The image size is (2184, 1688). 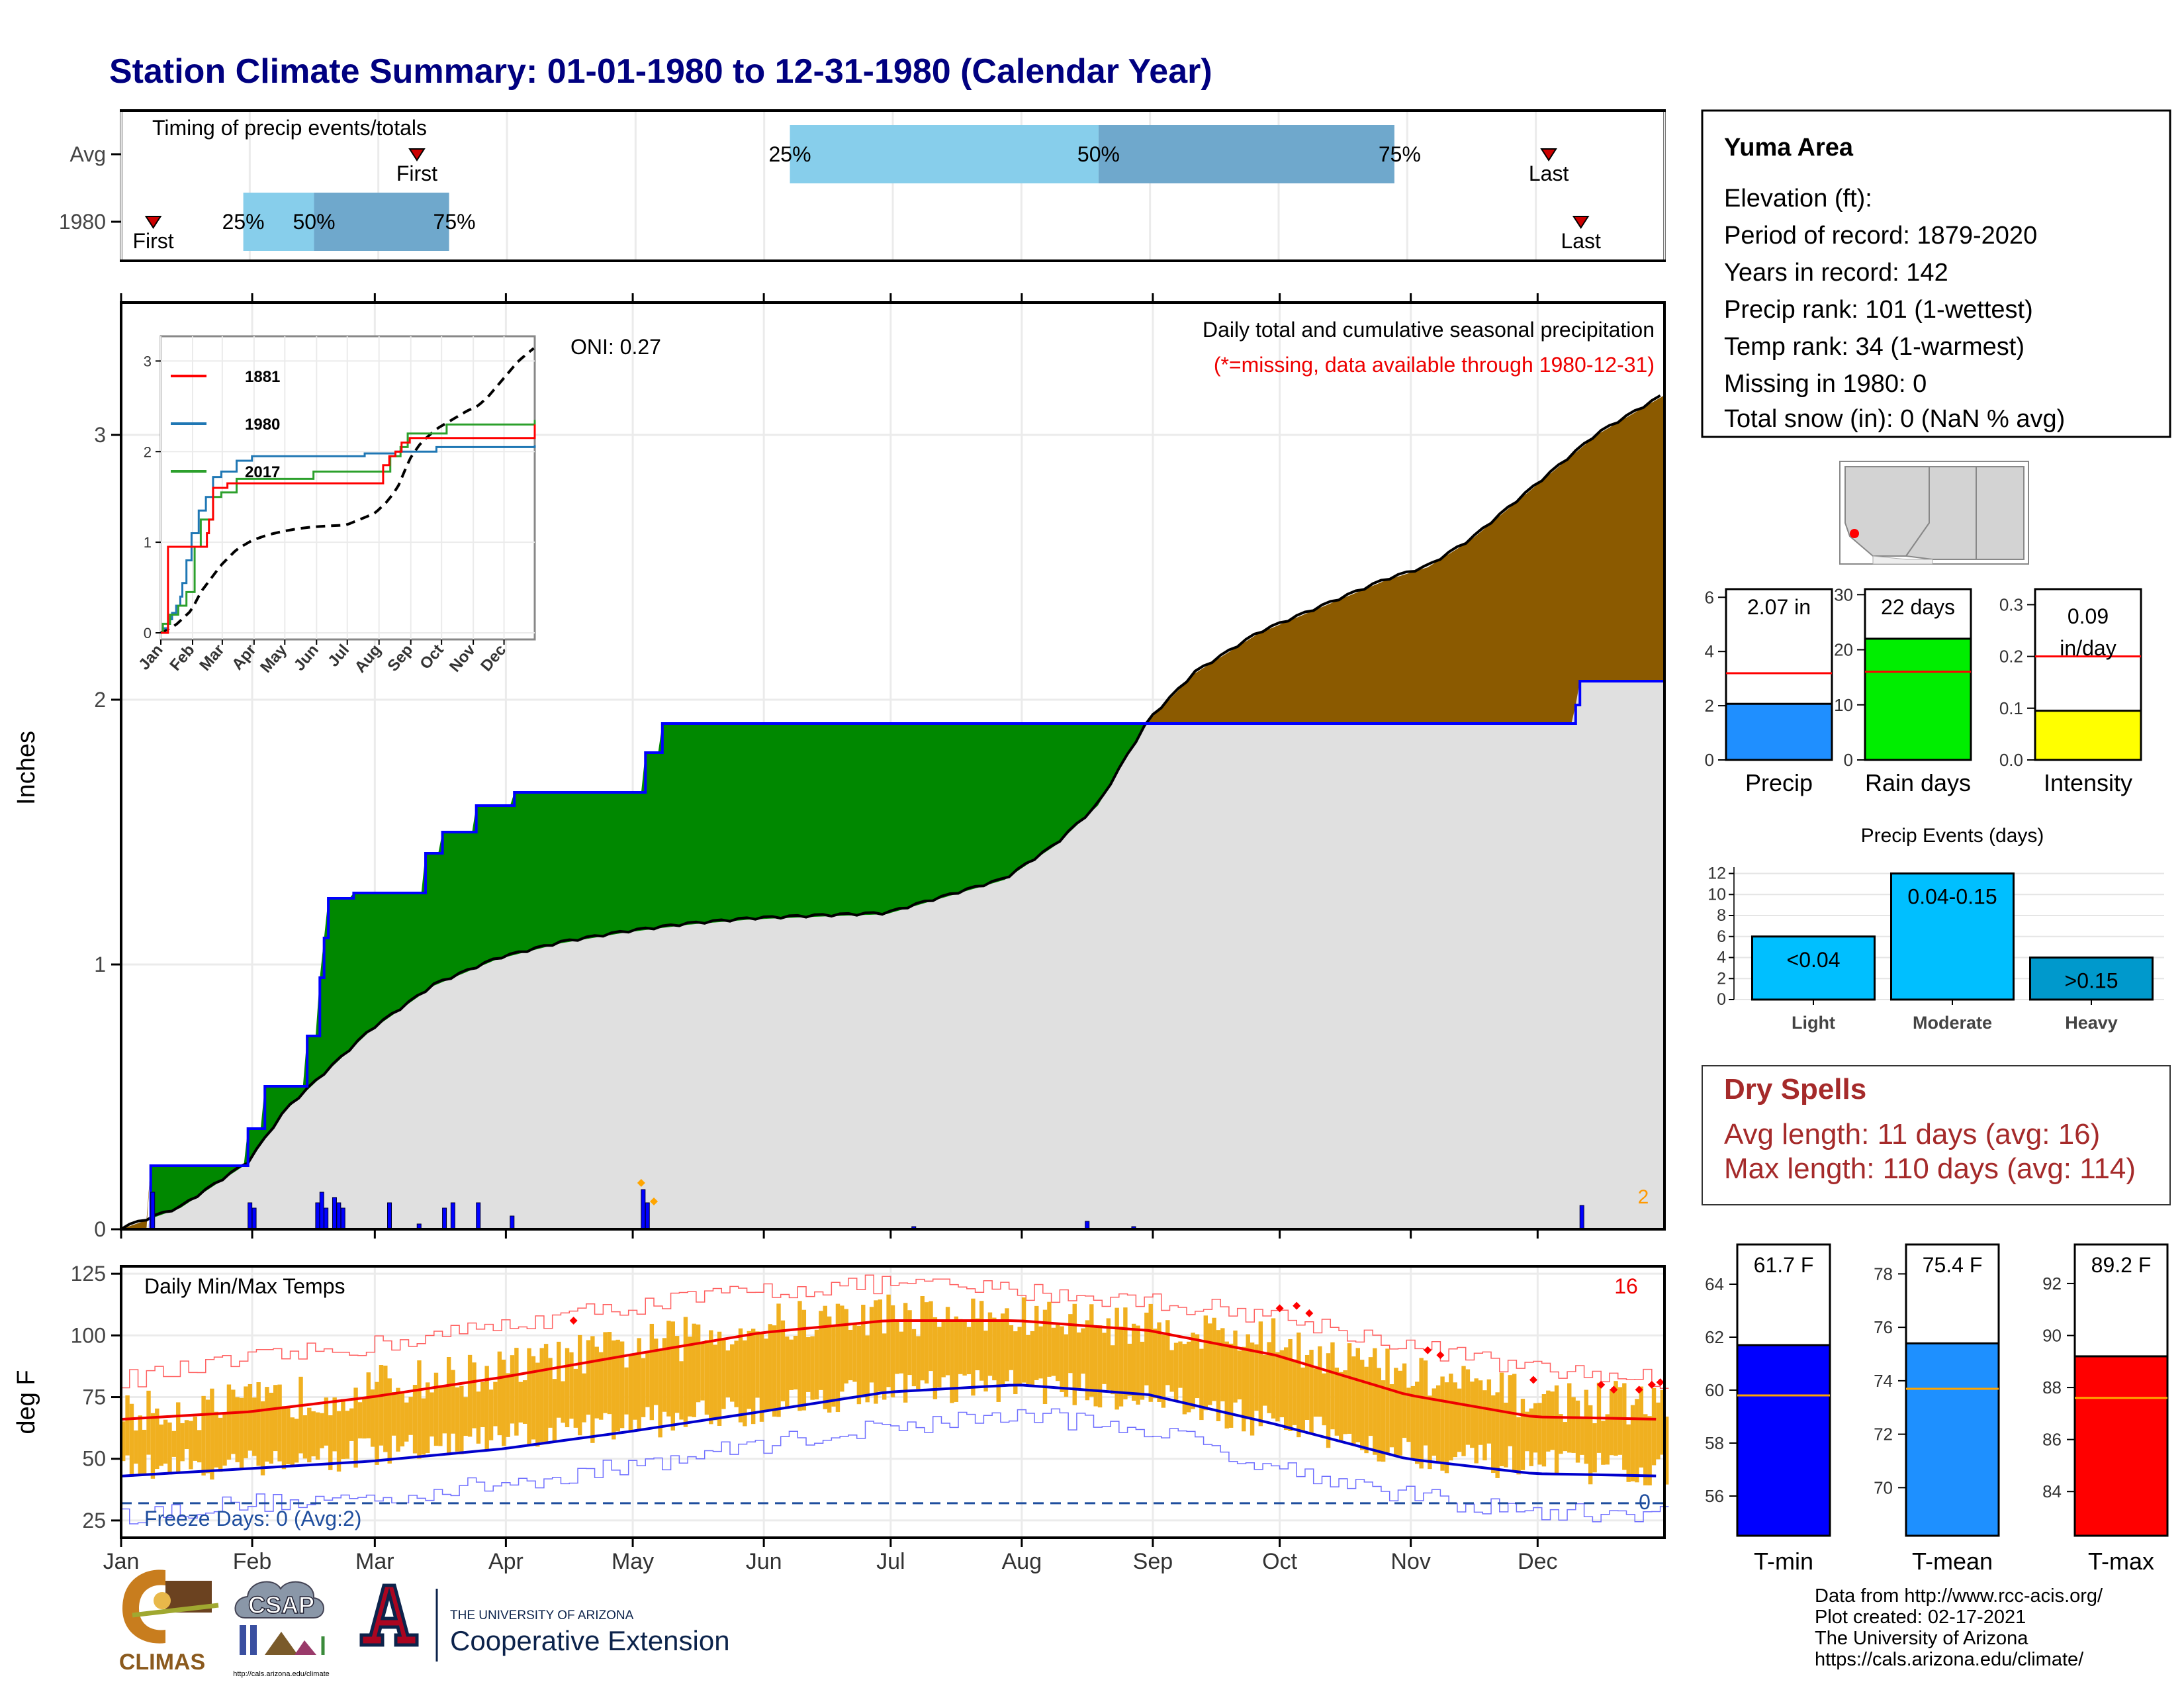 I want to click on summary-value-label-2: in/day, so click(x=2088, y=648).